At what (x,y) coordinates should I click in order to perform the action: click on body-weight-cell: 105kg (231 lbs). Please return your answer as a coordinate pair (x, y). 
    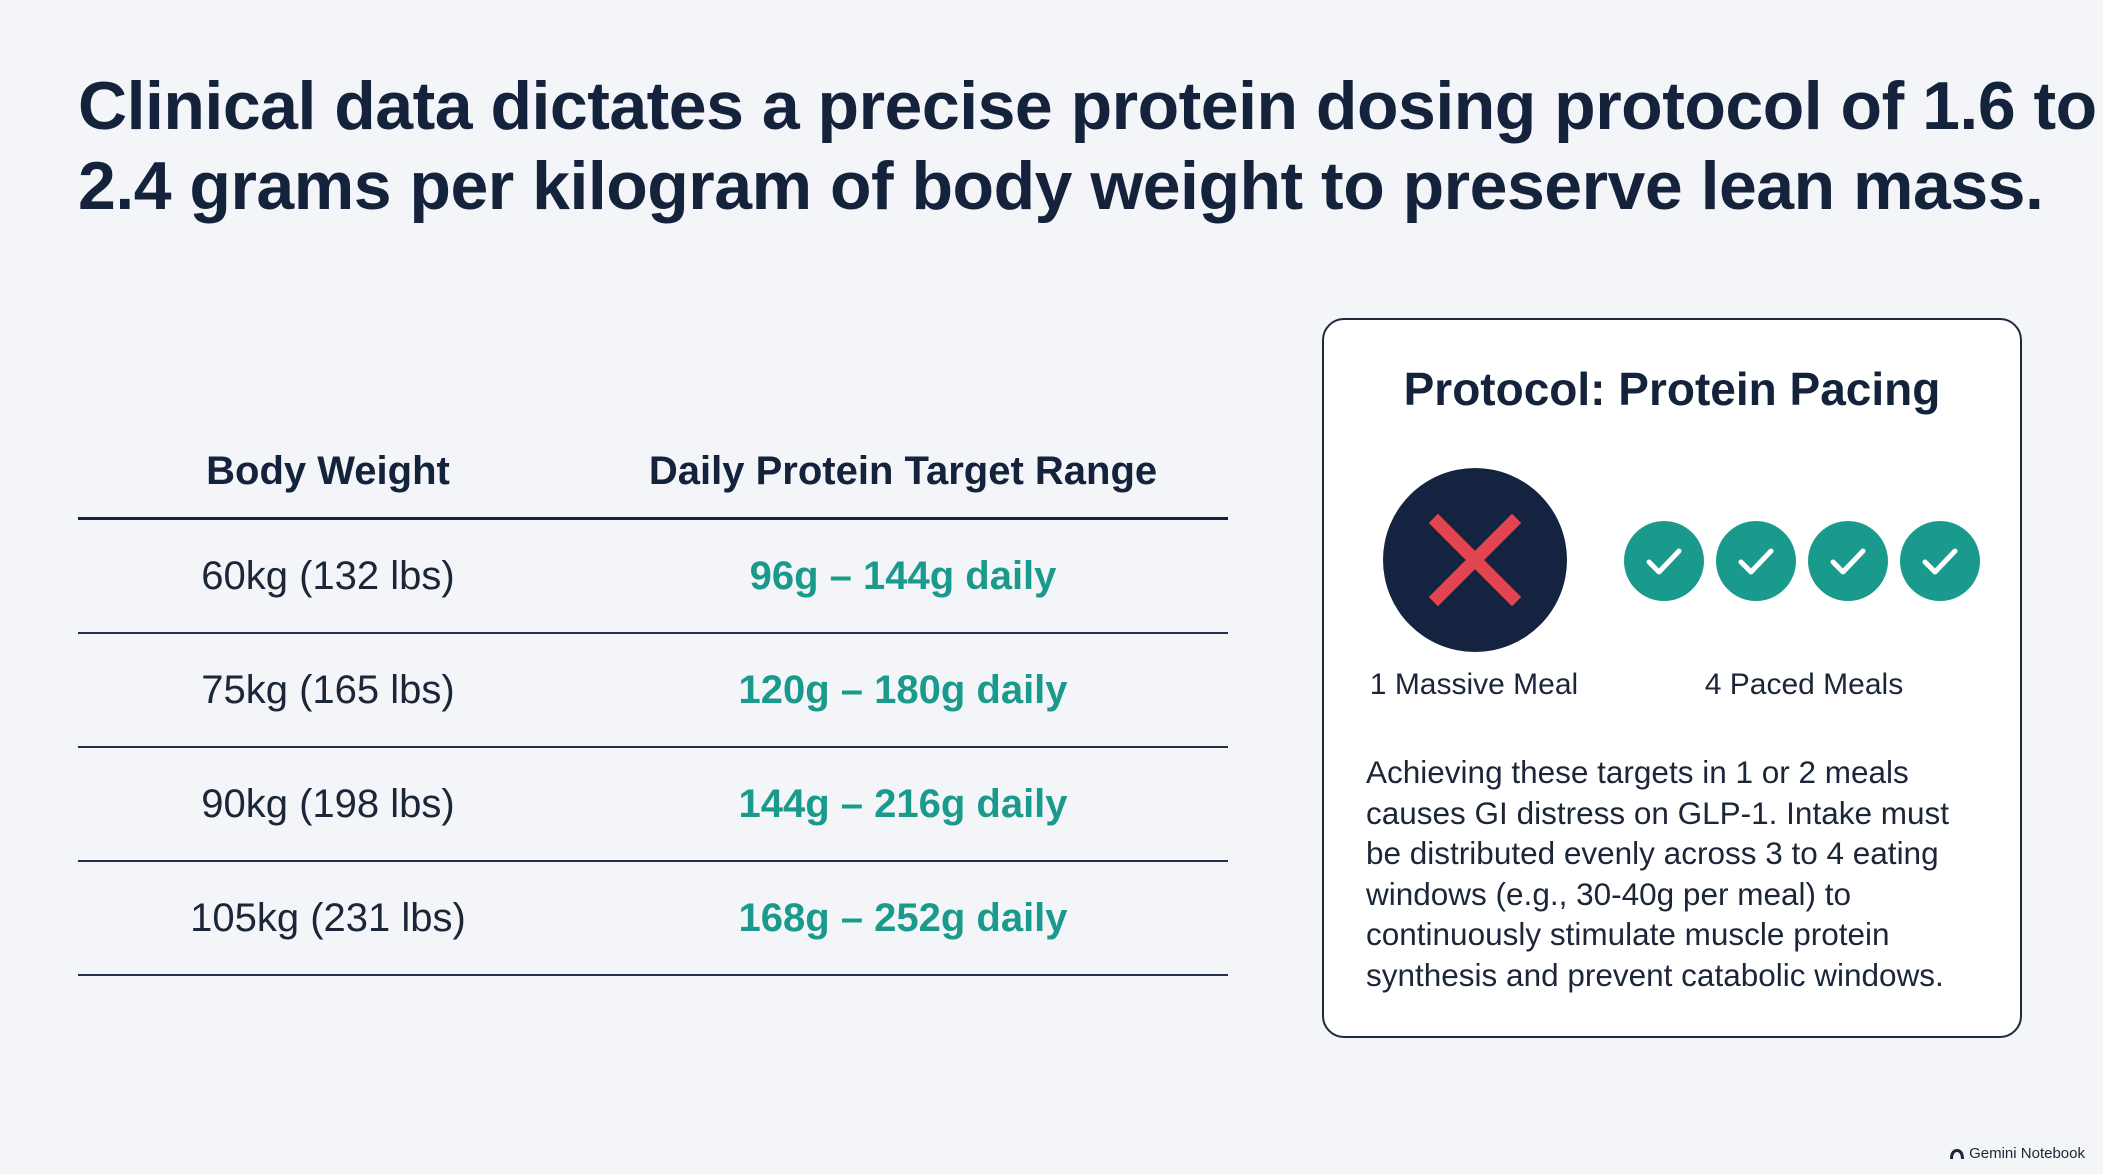
    Looking at the image, I should click on (328, 917).